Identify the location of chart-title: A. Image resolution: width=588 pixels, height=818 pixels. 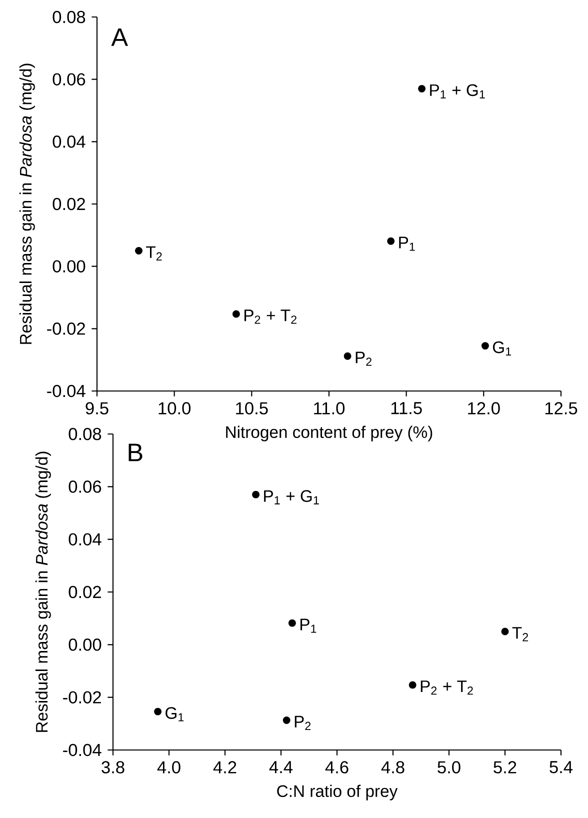
(119, 37).